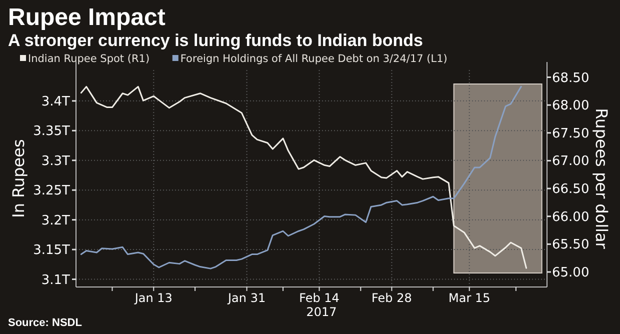 This screenshot has height=334, width=620. What do you see at coordinates (571, 190) in the screenshot?
I see `y2-tick-label: 66.50` at bounding box center [571, 190].